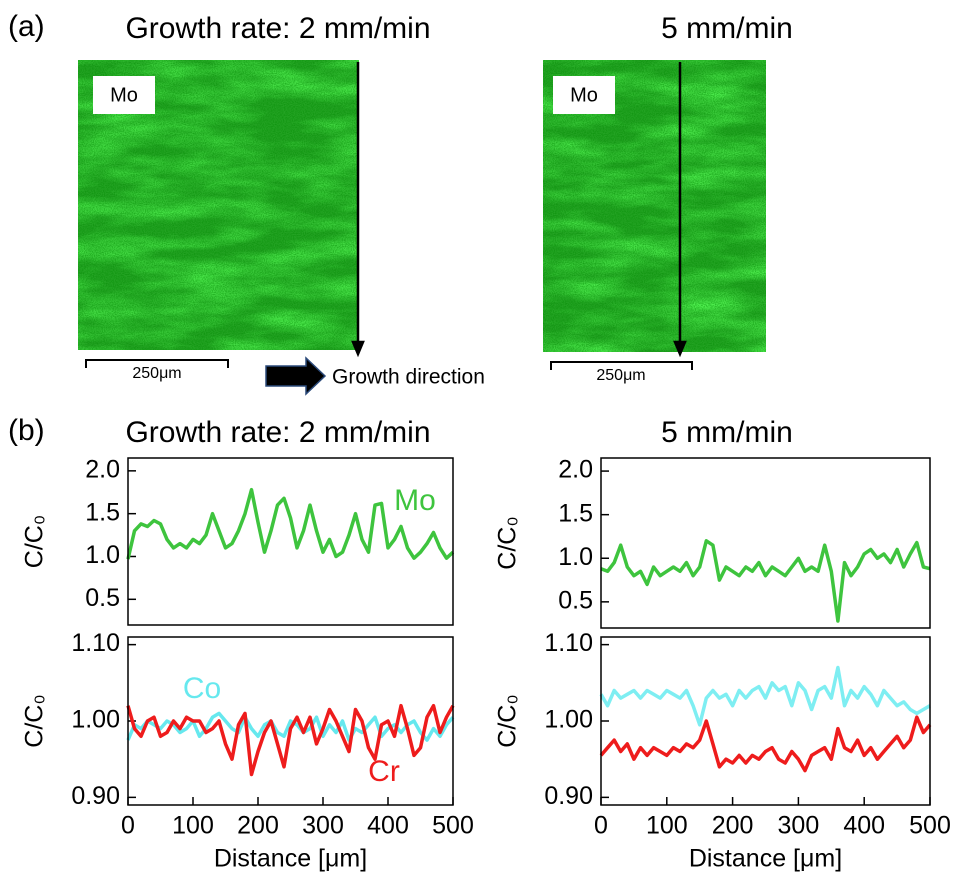 The image size is (958, 888). What do you see at coordinates (26, 430) in the screenshot?
I see `panel-label: (b)` at bounding box center [26, 430].